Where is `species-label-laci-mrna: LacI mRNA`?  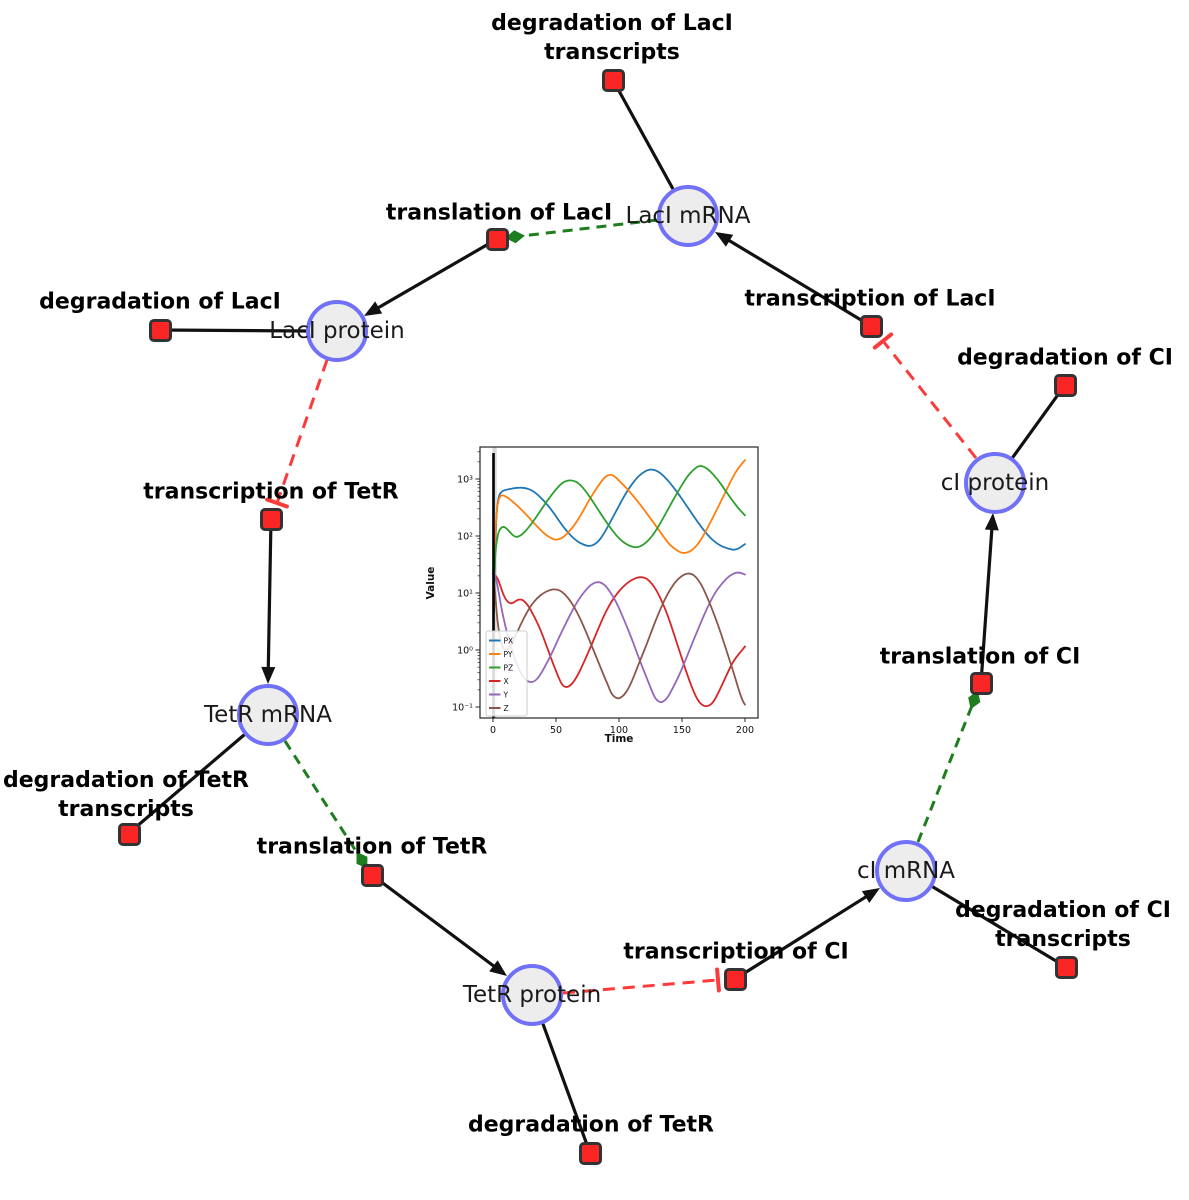
species-label-laci-mrna: LacI mRNA is located at coordinates (688, 216).